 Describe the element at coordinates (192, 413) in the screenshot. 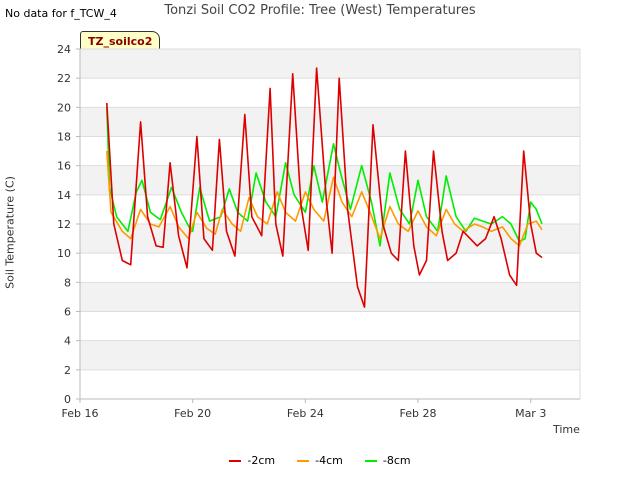

I see `x-tick-label: Feb 20` at that location.